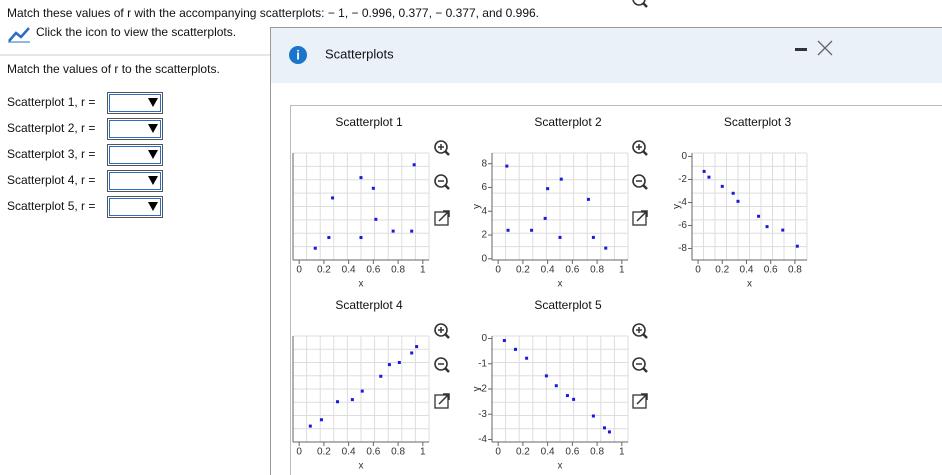  I want to click on chart-icon, so click(19, 34).